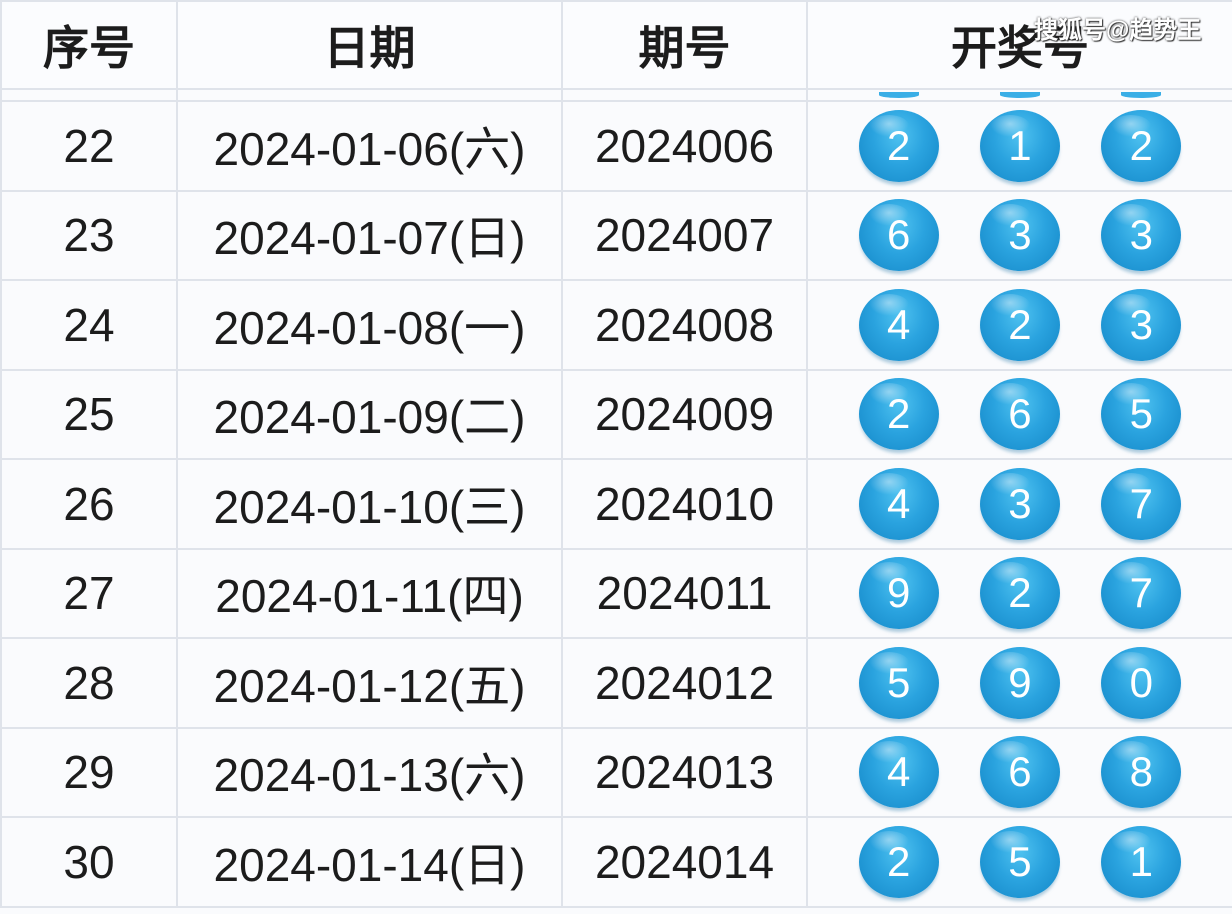 The image size is (1232, 914). What do you see at coordinates (369, 325) in the screenshot?
I see `date-cell: 2024-01-08(一)` at bounding box center [369, 325].